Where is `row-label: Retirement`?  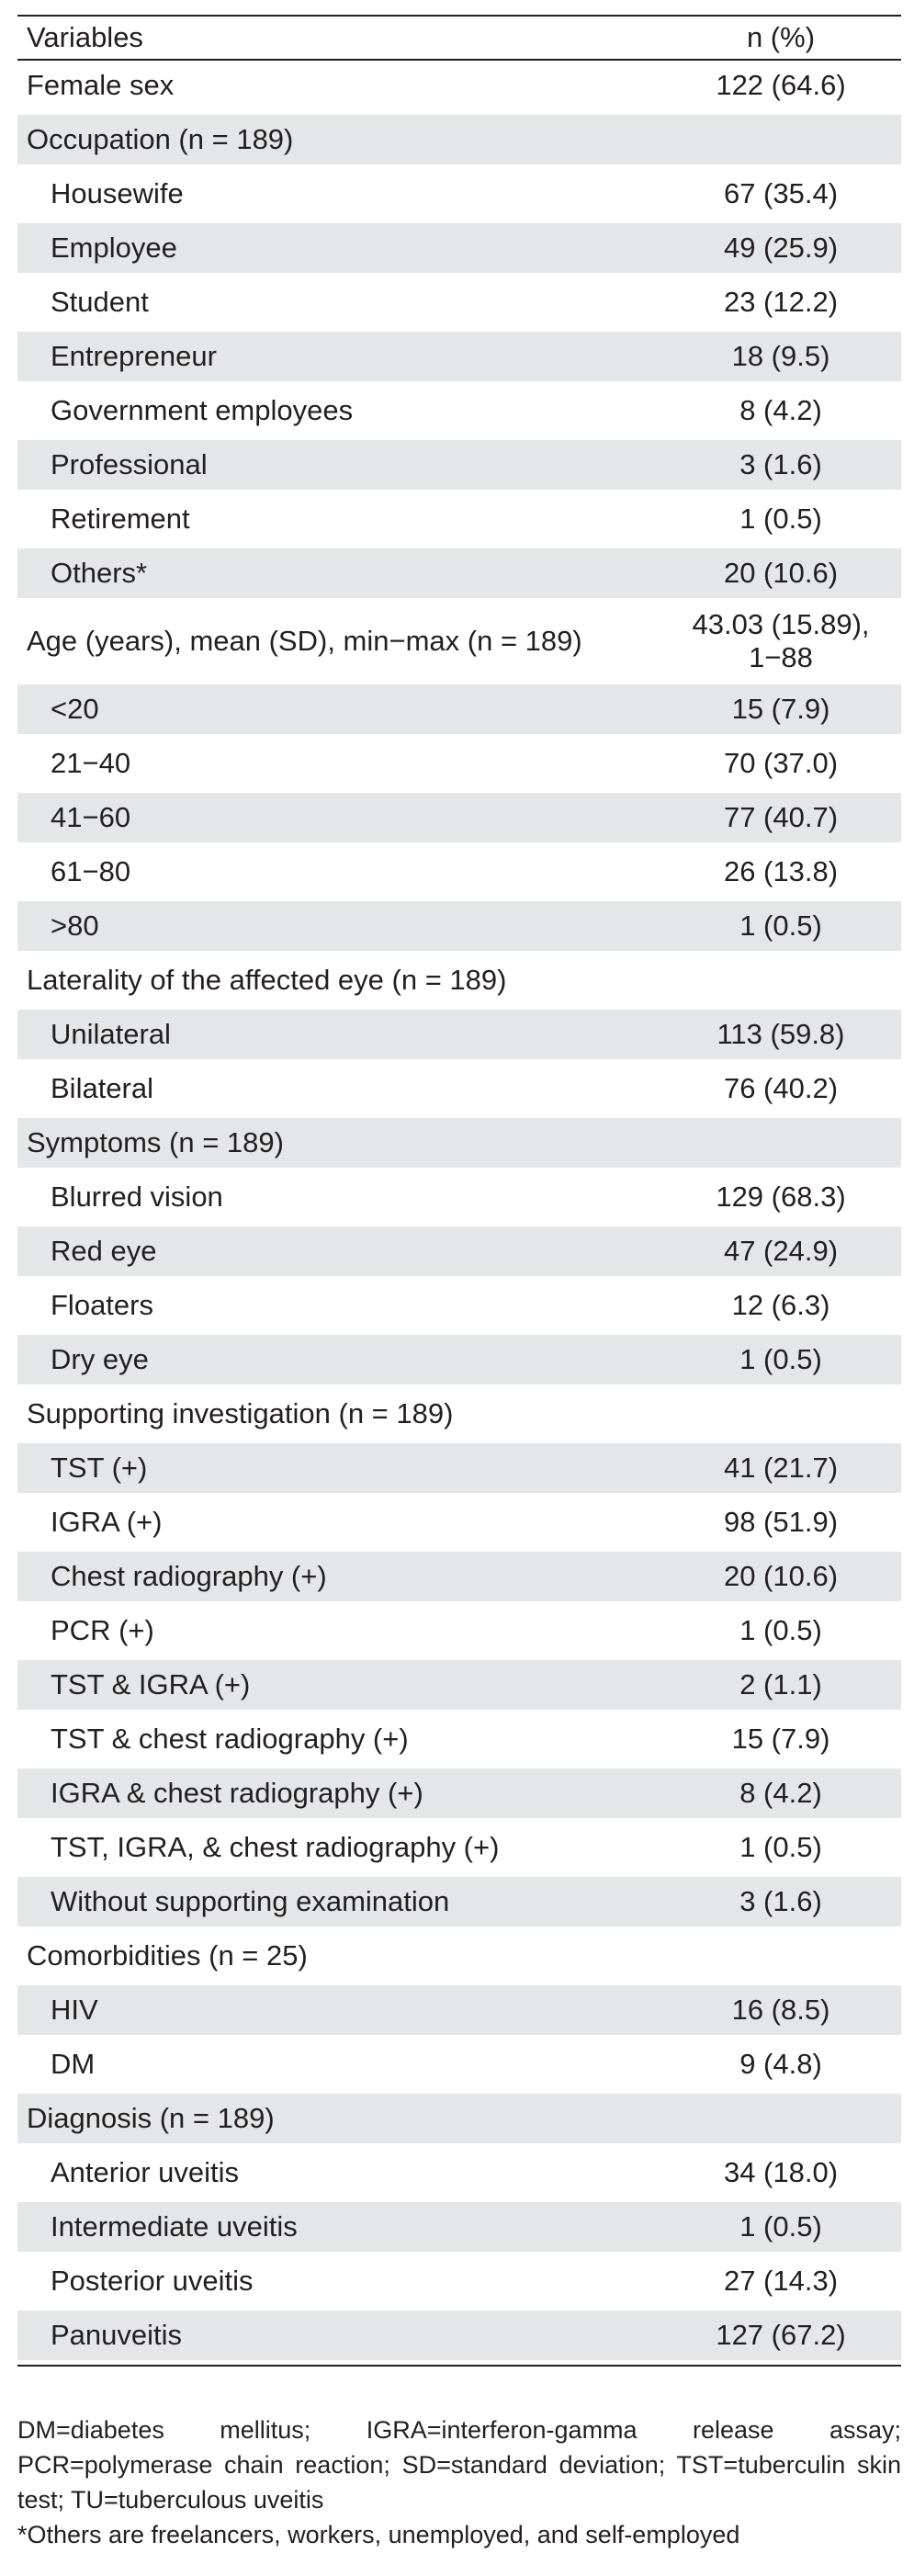
row-label: Retirement is located at coordinates (120, 519).